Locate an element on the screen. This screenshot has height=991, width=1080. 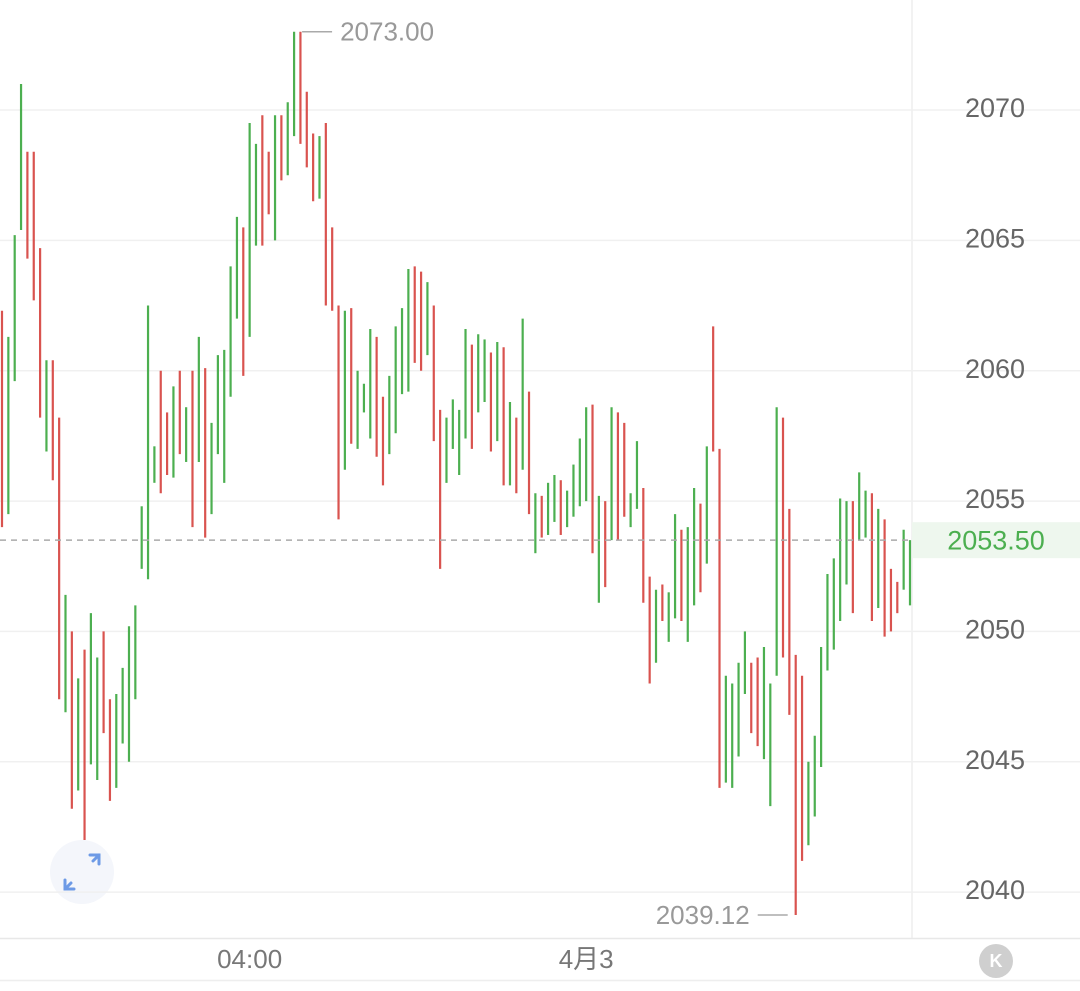
y-tick-label: 2070 is located at coordinates (995, 108).